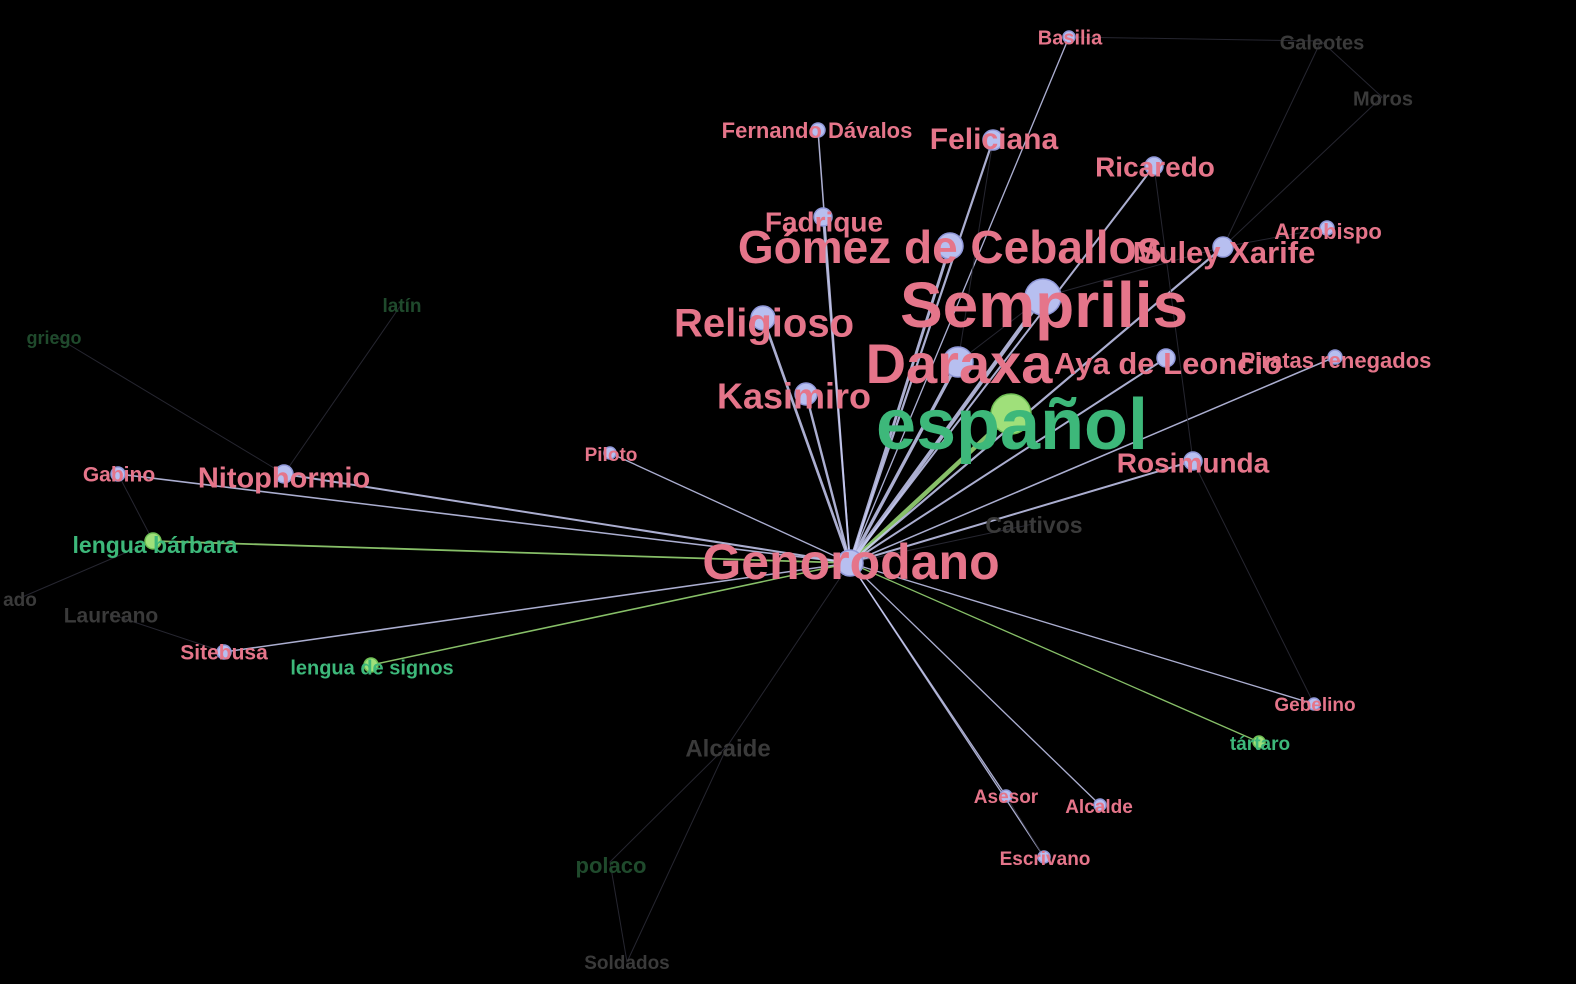  I want to click on label-gomez-de-ceballos: Gómez de Ceballos, so click(950, 247).